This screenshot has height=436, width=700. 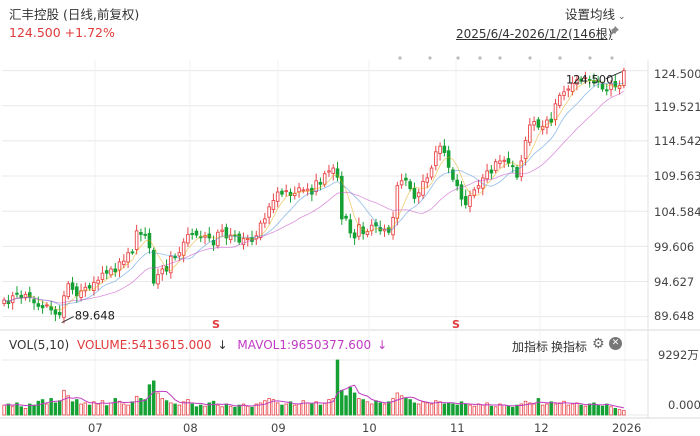 I want to click on pin-icon, so click(x=614, y=32).